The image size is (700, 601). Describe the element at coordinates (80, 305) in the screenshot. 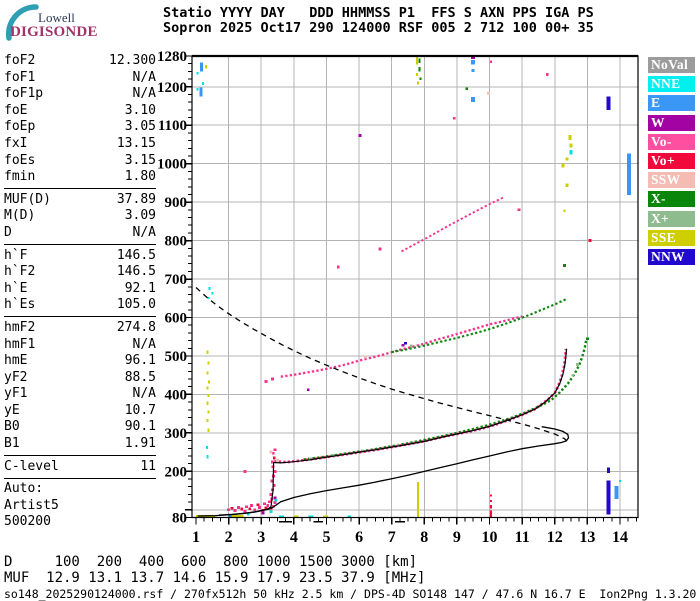

I see `param-row: h`Es 105.0` at that location.